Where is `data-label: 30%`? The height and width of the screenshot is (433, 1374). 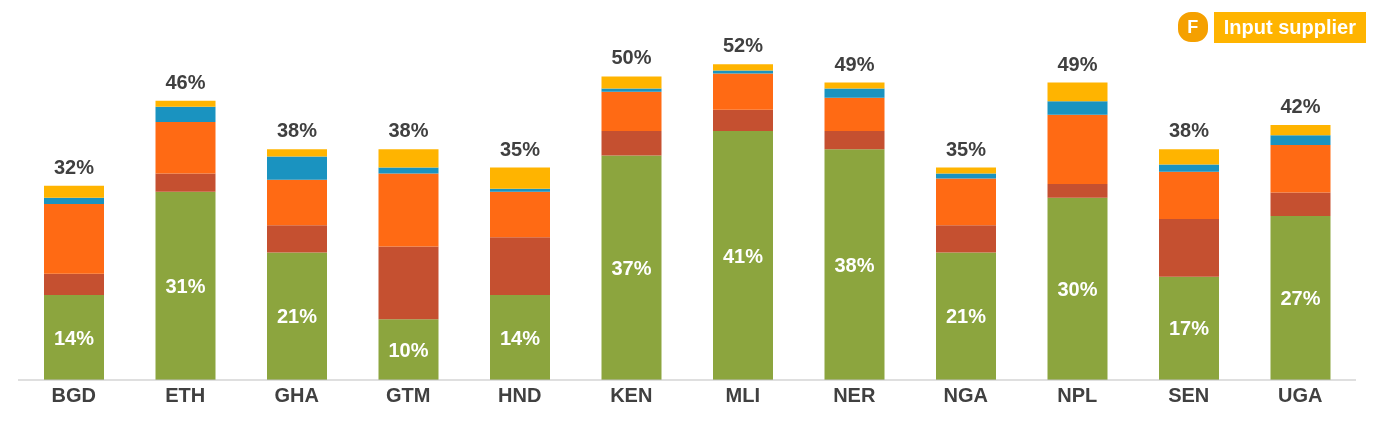
data-label: 30% is located at coordinates (1077, 288).